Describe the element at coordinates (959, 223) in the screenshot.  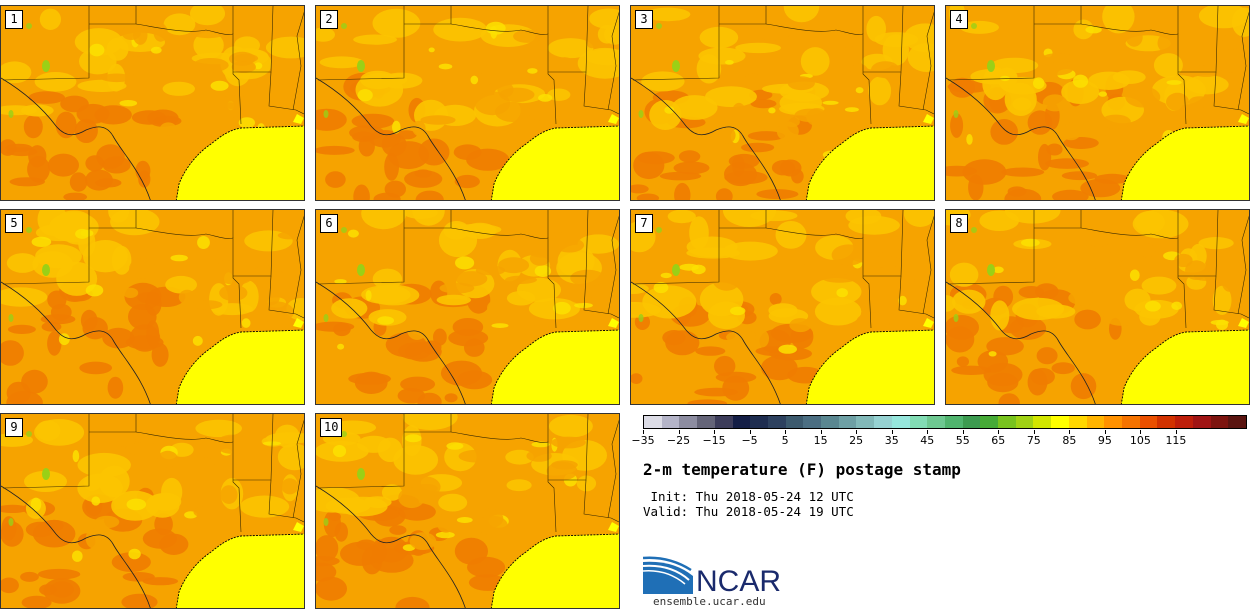
I see `member-number-label: 8` at that location.